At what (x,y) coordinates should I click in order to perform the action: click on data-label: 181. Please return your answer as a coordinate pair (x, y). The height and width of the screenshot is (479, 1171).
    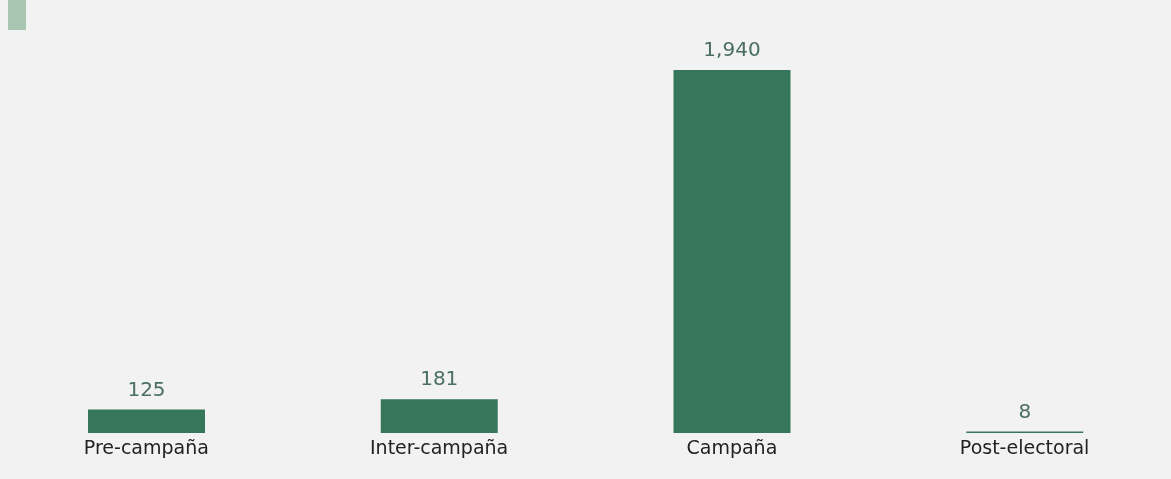
    Looking at the image, I should click on (439, 378).